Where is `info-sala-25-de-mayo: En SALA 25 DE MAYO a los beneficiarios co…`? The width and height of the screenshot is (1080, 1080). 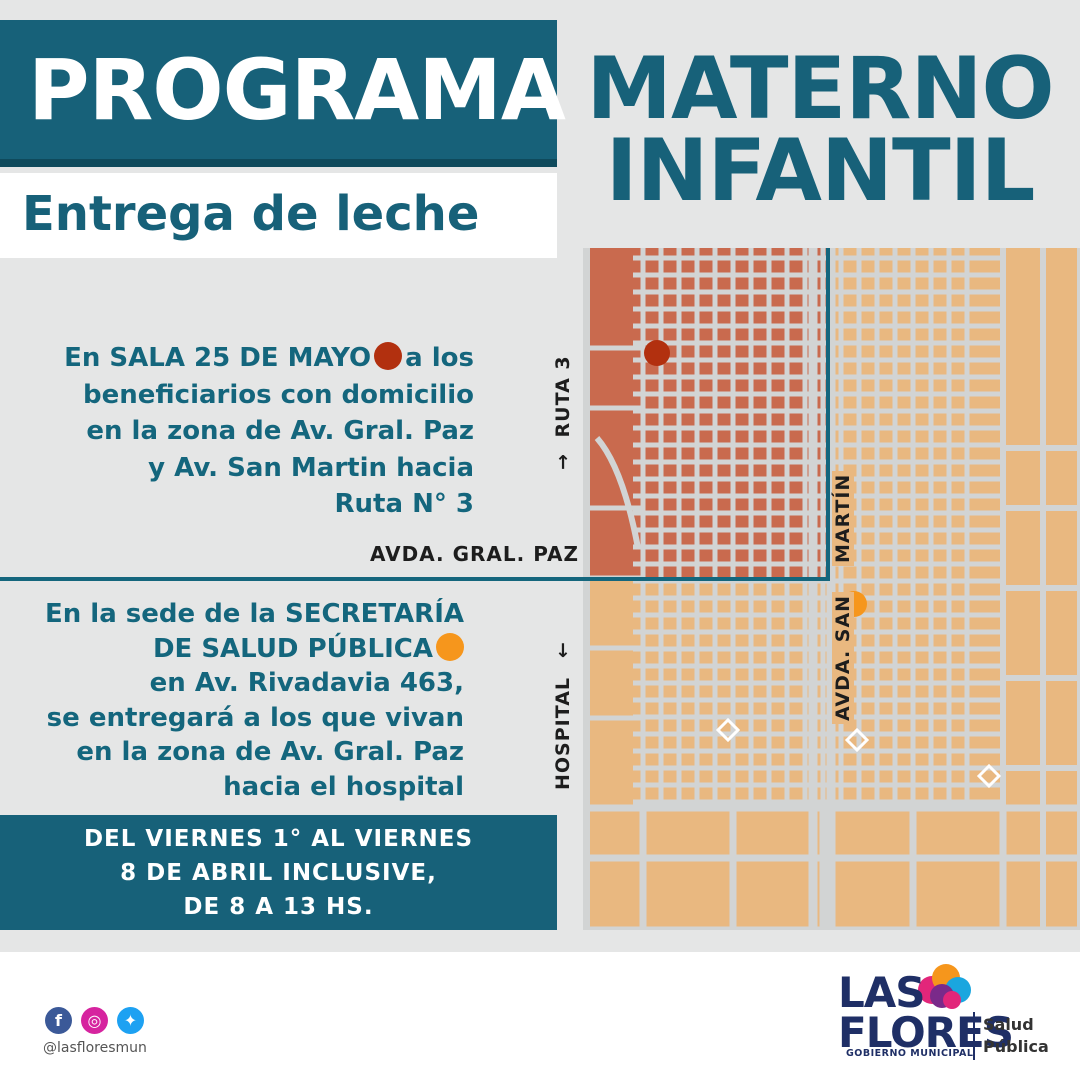
info-sala-25-de-mayo: En SALA 25 DE MAYO a los beneficiarios co… is located at coordinates (239, 431).